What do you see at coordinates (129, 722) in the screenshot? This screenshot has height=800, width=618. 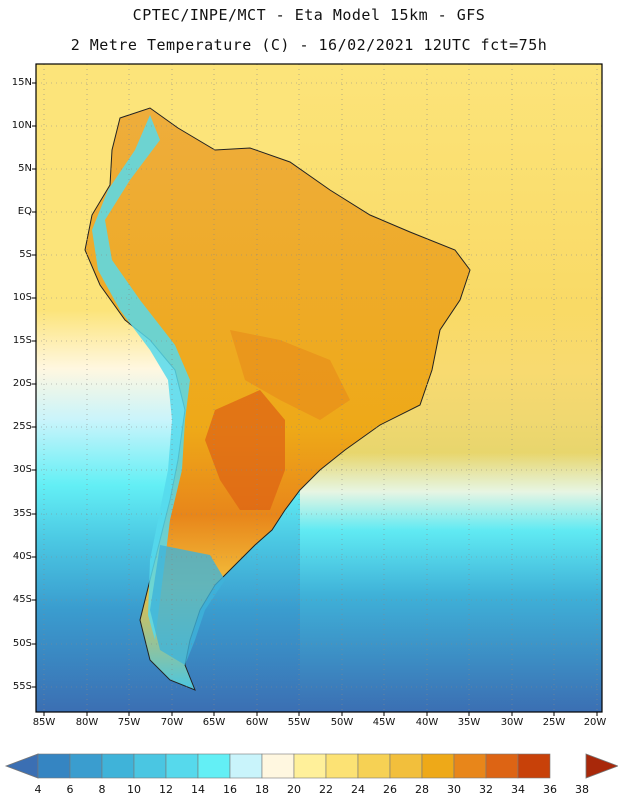 I see `lon-label: 75W` at bounding box center [129, 722].